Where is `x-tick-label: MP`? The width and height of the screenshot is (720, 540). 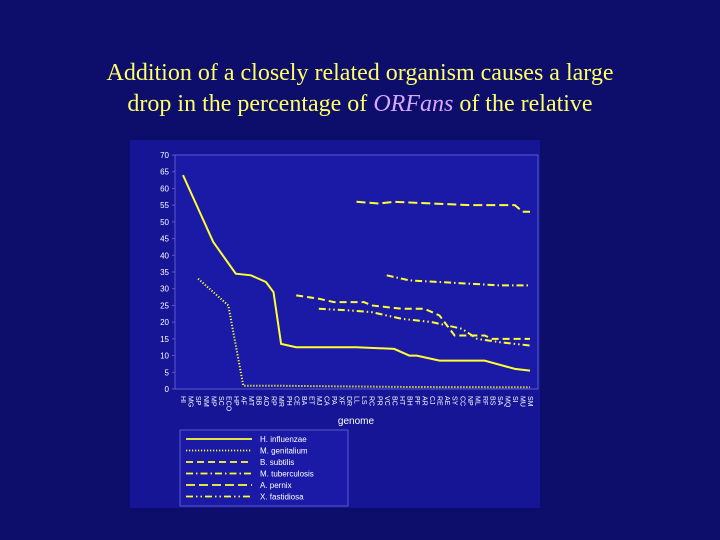
x-tick-label: MP is located at coordinates (212, 401).